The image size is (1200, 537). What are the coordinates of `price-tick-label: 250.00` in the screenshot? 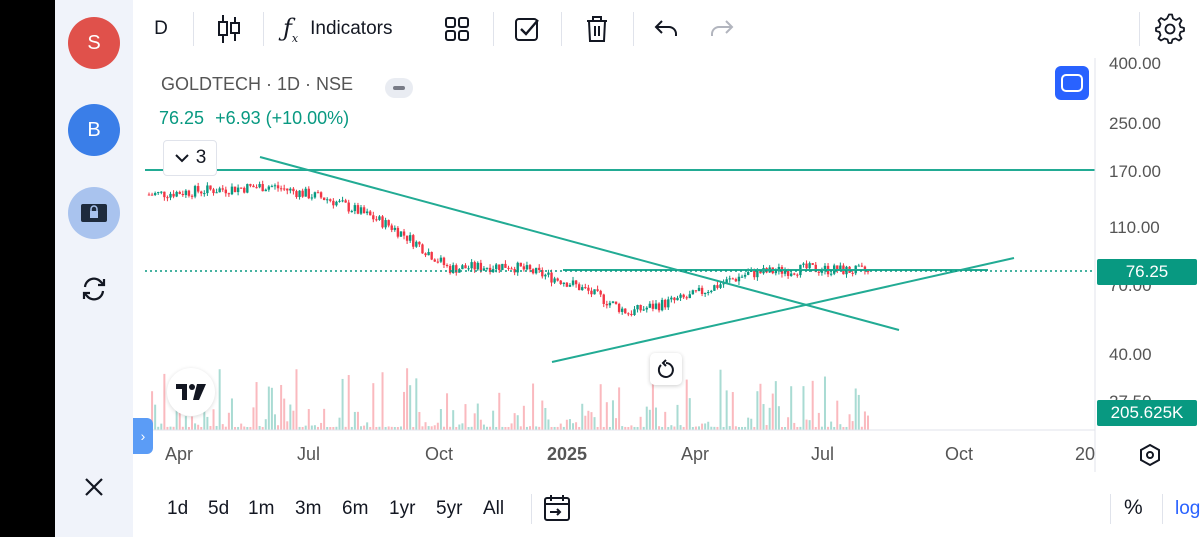 It's located at (1135, 123).